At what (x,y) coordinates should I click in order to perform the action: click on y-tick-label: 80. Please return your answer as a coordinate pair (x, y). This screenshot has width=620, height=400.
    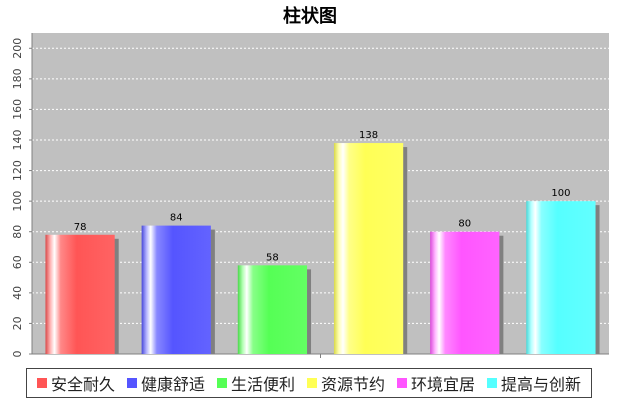
    Looking at the image, I should click on (17, 232).